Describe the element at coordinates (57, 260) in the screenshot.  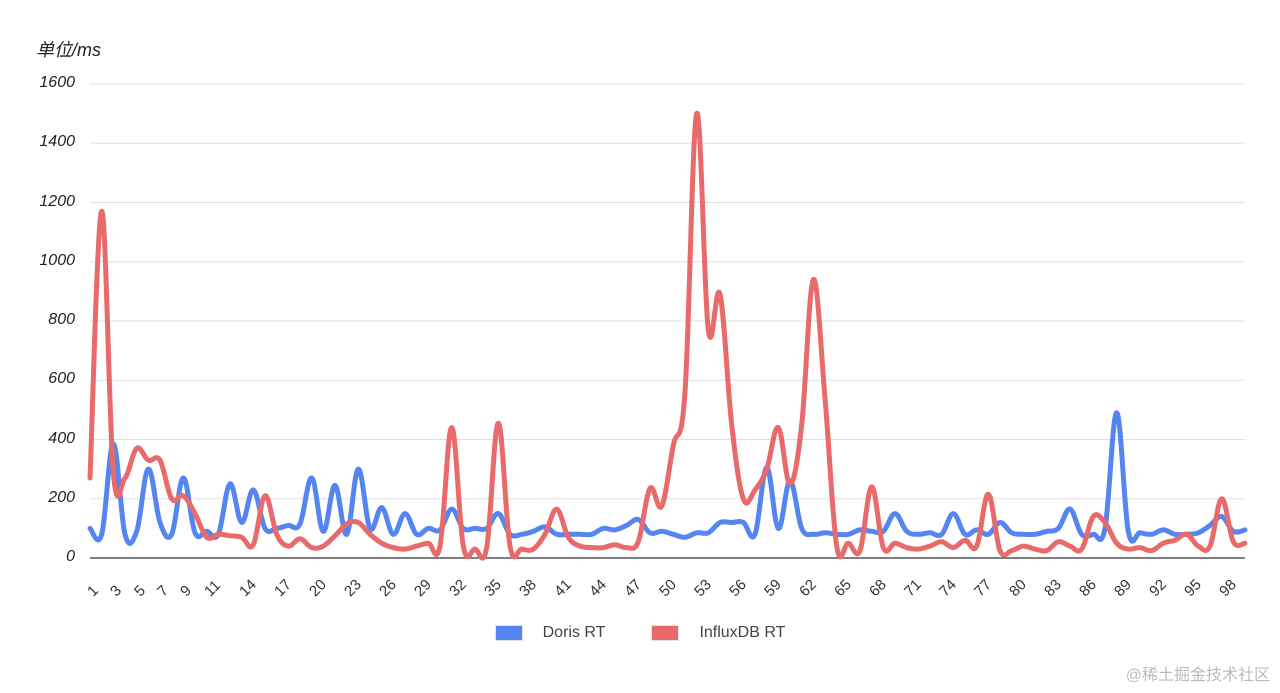
I see `y-tick-label: 1000` at that location.